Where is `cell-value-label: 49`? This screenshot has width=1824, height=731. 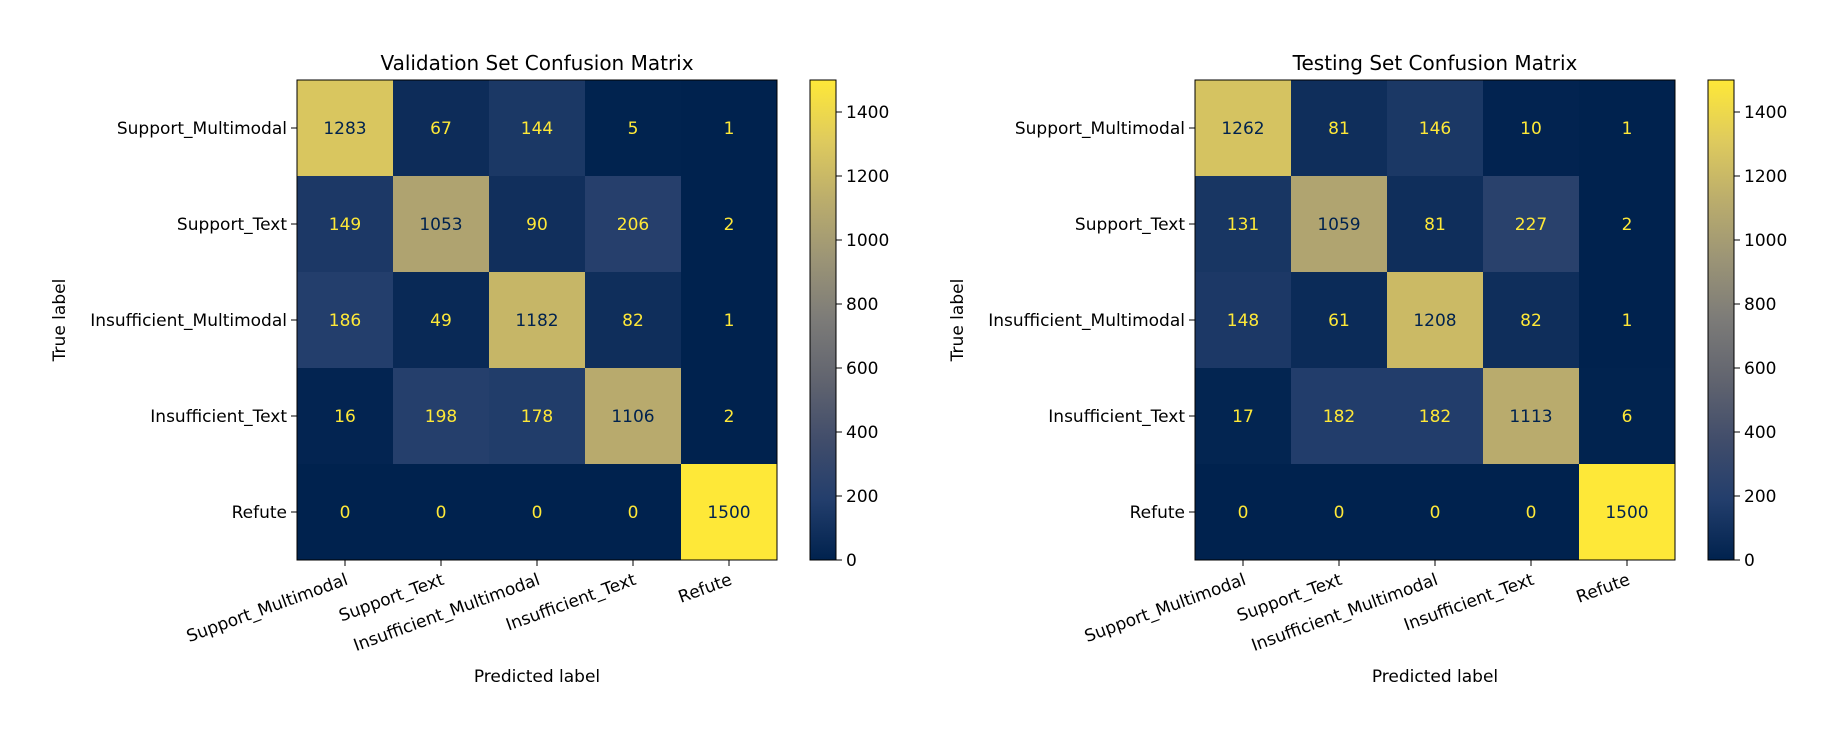 cell-value-label: 49 is located at coordinates (441, 321).